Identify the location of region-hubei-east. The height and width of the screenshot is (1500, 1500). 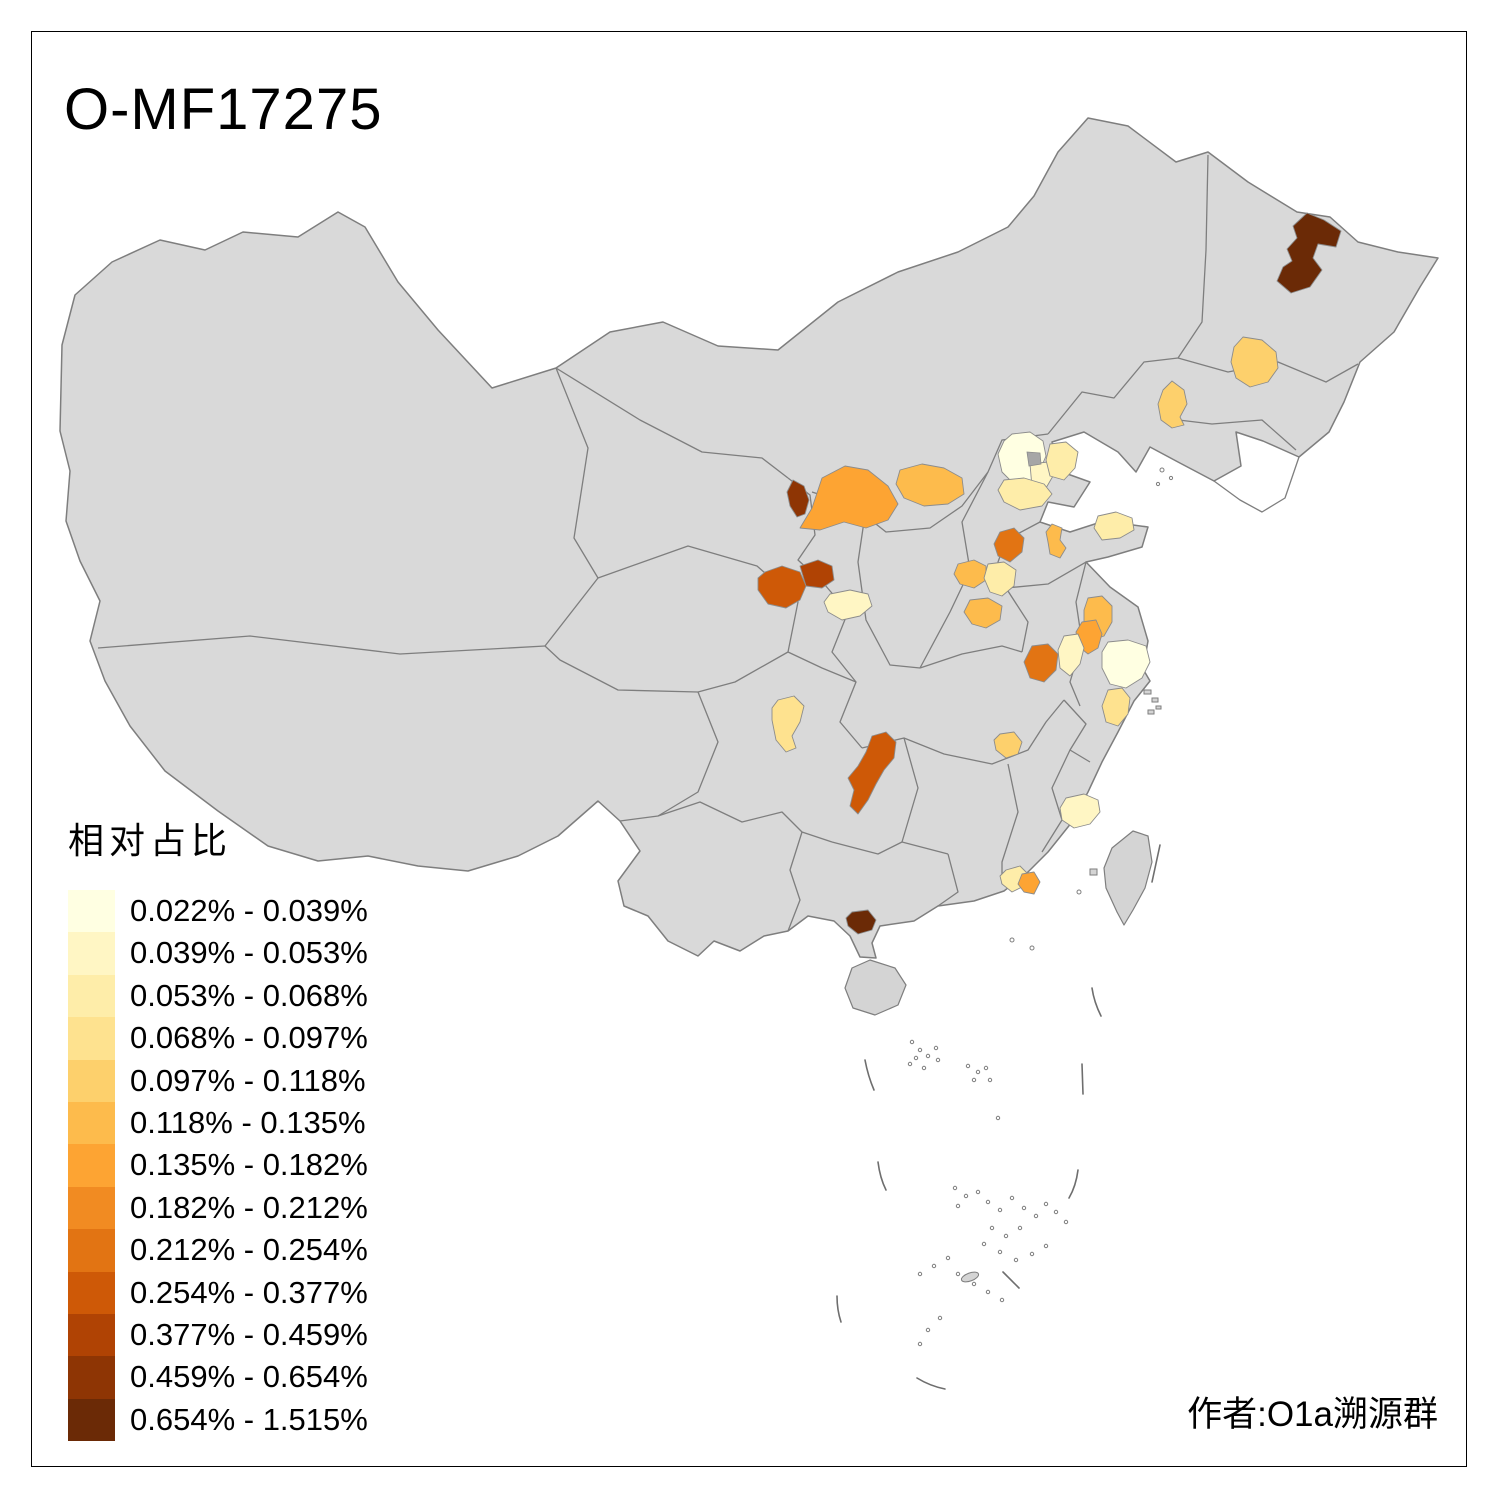
(1008, 745).